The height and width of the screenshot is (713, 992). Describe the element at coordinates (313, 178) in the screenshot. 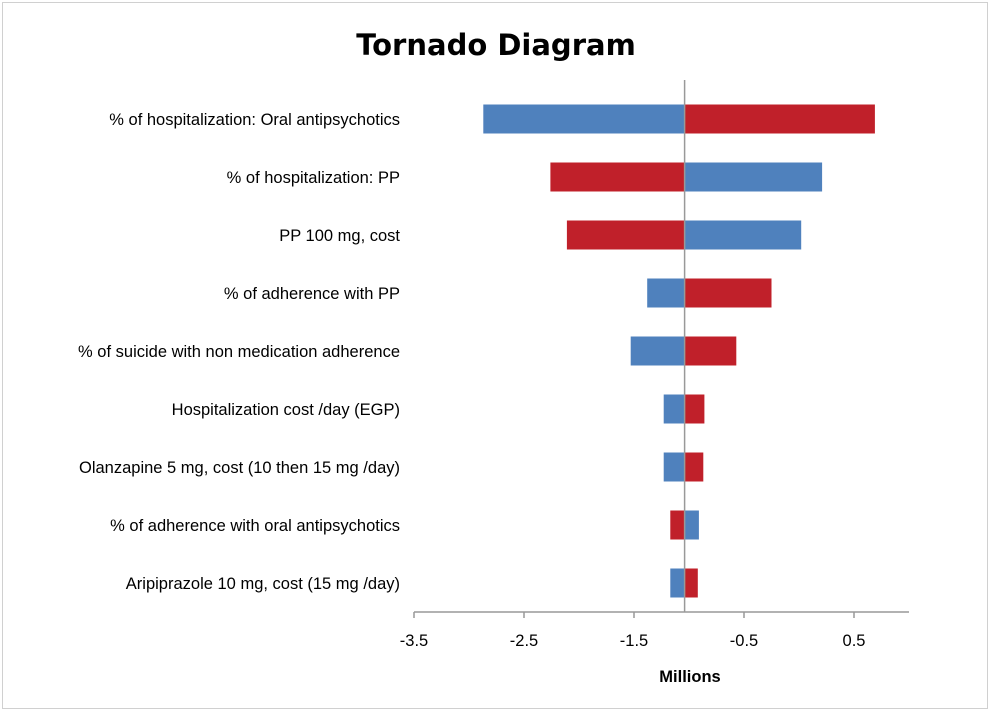

I see `category-label: % of hospitalization: PP` at that location.